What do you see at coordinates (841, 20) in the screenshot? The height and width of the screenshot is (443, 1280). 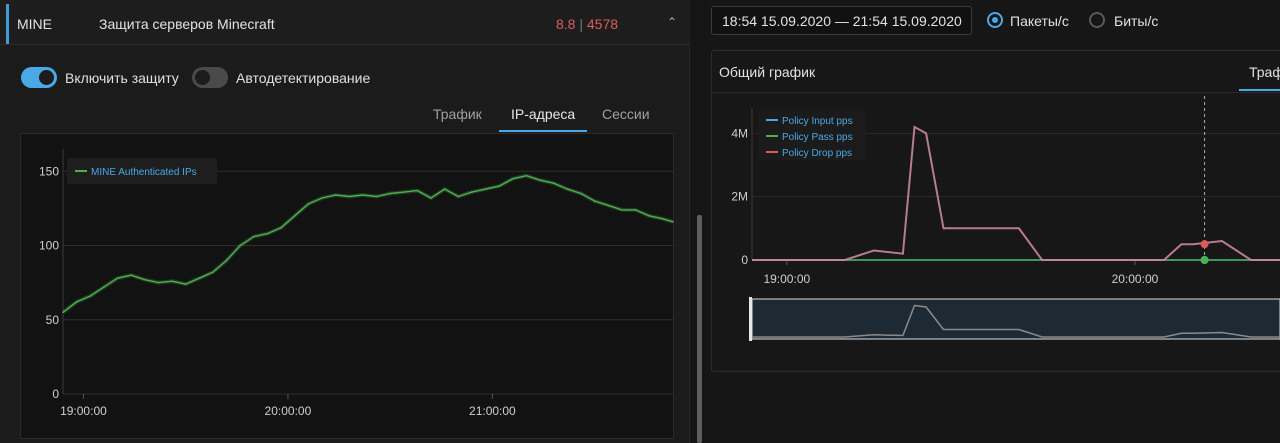 I see `date-range-picker: 18:54 15.09.2020 — 21:54 15.09.2020` at bounding box center [841, 20].